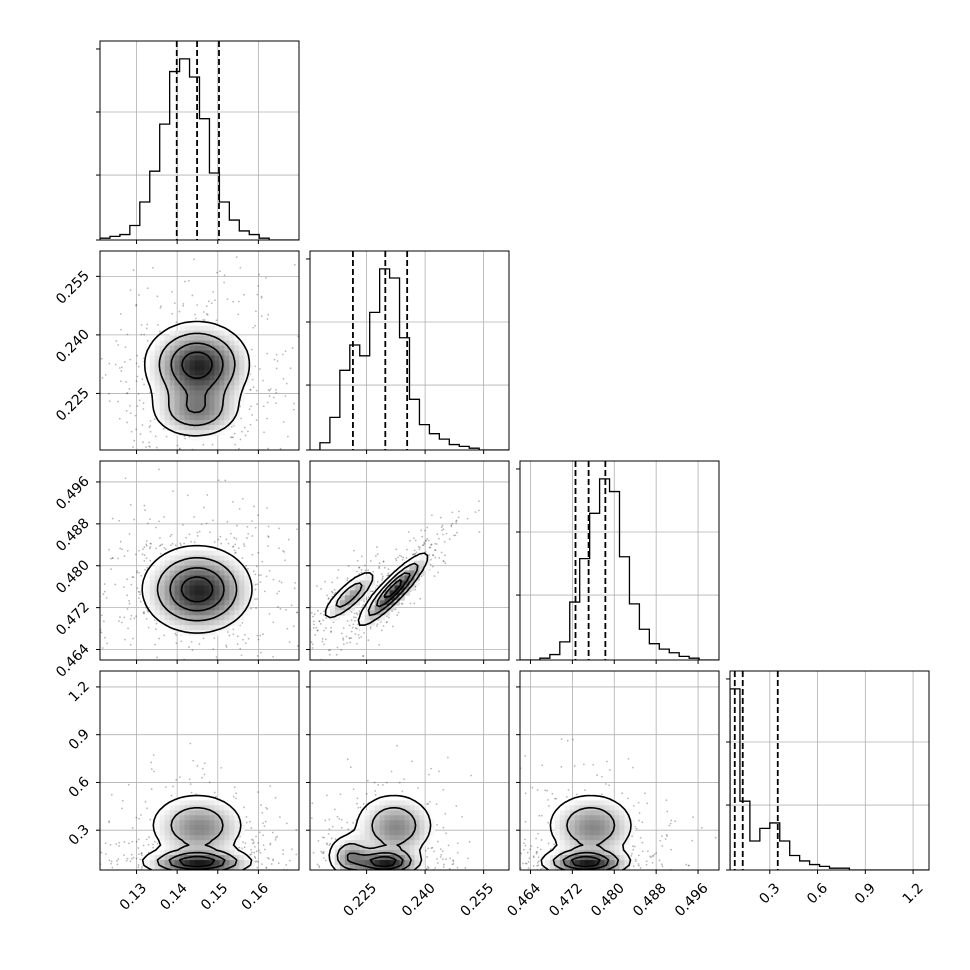  Describe the element at coordinates (586, 832) in the screenshot. I see `contour-line` at that location.